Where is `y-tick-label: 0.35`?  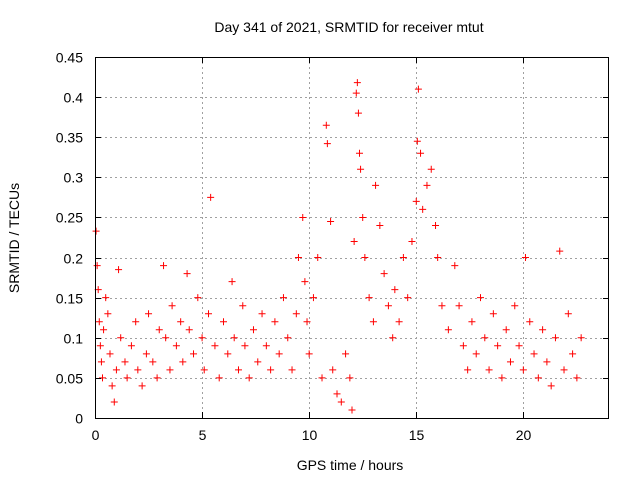 y-tick-label: 0.35 is located at coordinates (69, 138).